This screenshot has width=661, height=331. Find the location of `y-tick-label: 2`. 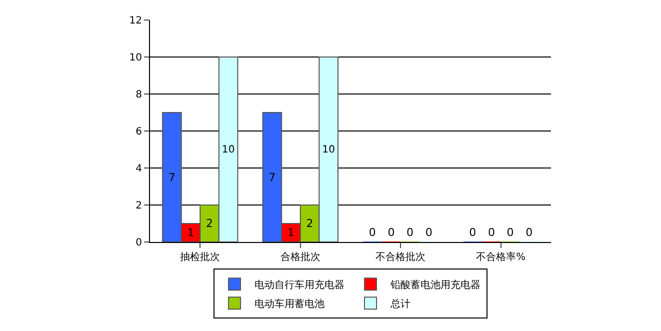

y-tick-label: 2 is located at coordinates (139, 206).